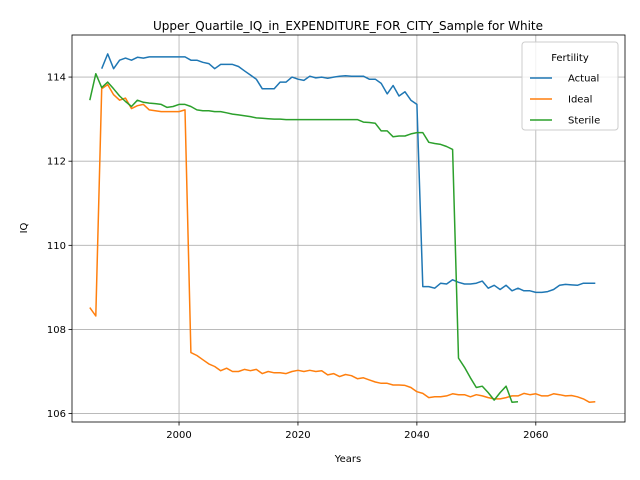 The image size is (640, 480). What do you see at coordinates (565, 100) in the screenshot?
I see `legend-items: Actual Ideal Sterile` at bounding box center [565, 100].